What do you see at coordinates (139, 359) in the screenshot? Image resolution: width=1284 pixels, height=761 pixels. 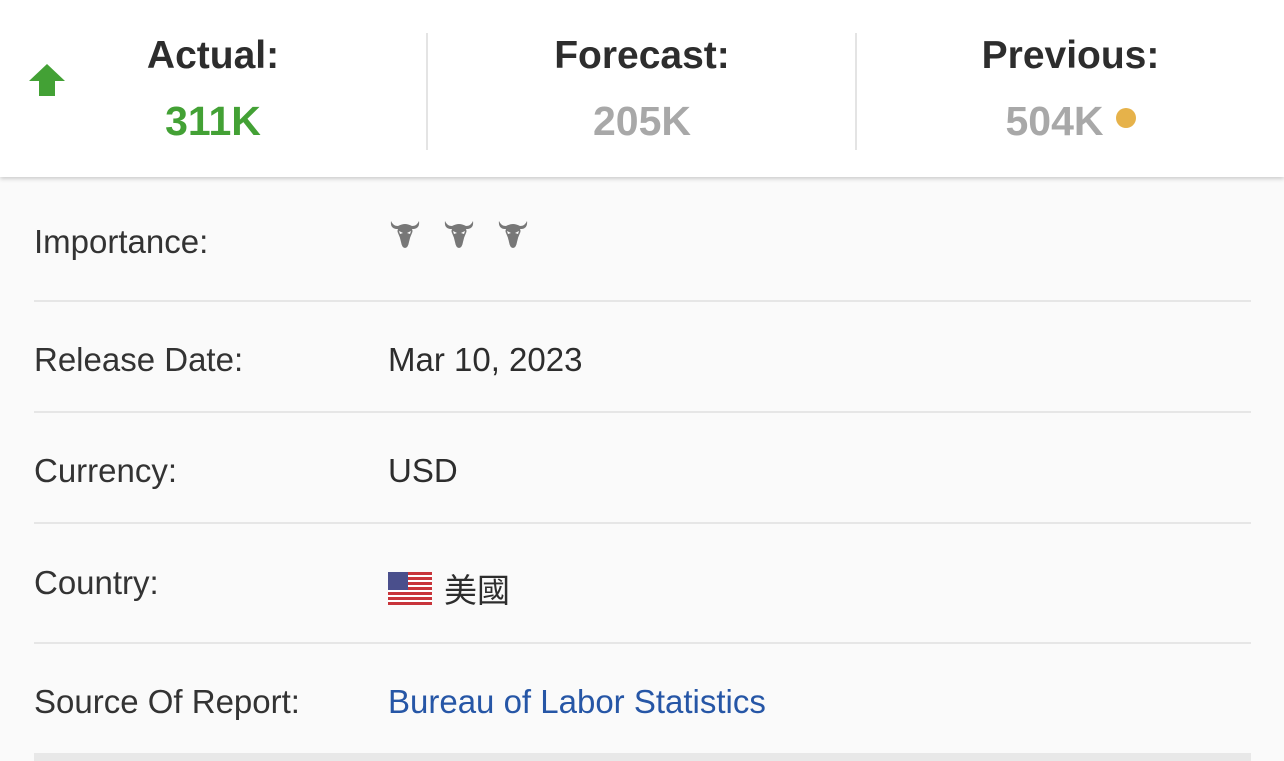 I see `release-date-label: Release Date:` at bounding box center [139, 359].